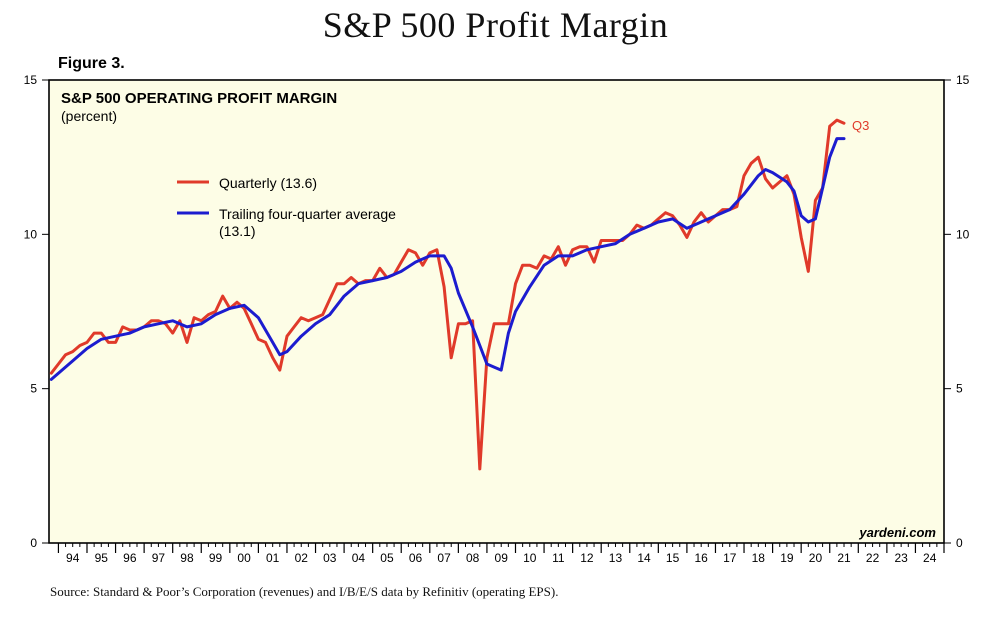 This screenshot has width=991, height=630. Describe the element at coordinates (307, 214) in the screenshot. I see `legend-label-trailing-line1: Trailing four-quarter average` at that location.